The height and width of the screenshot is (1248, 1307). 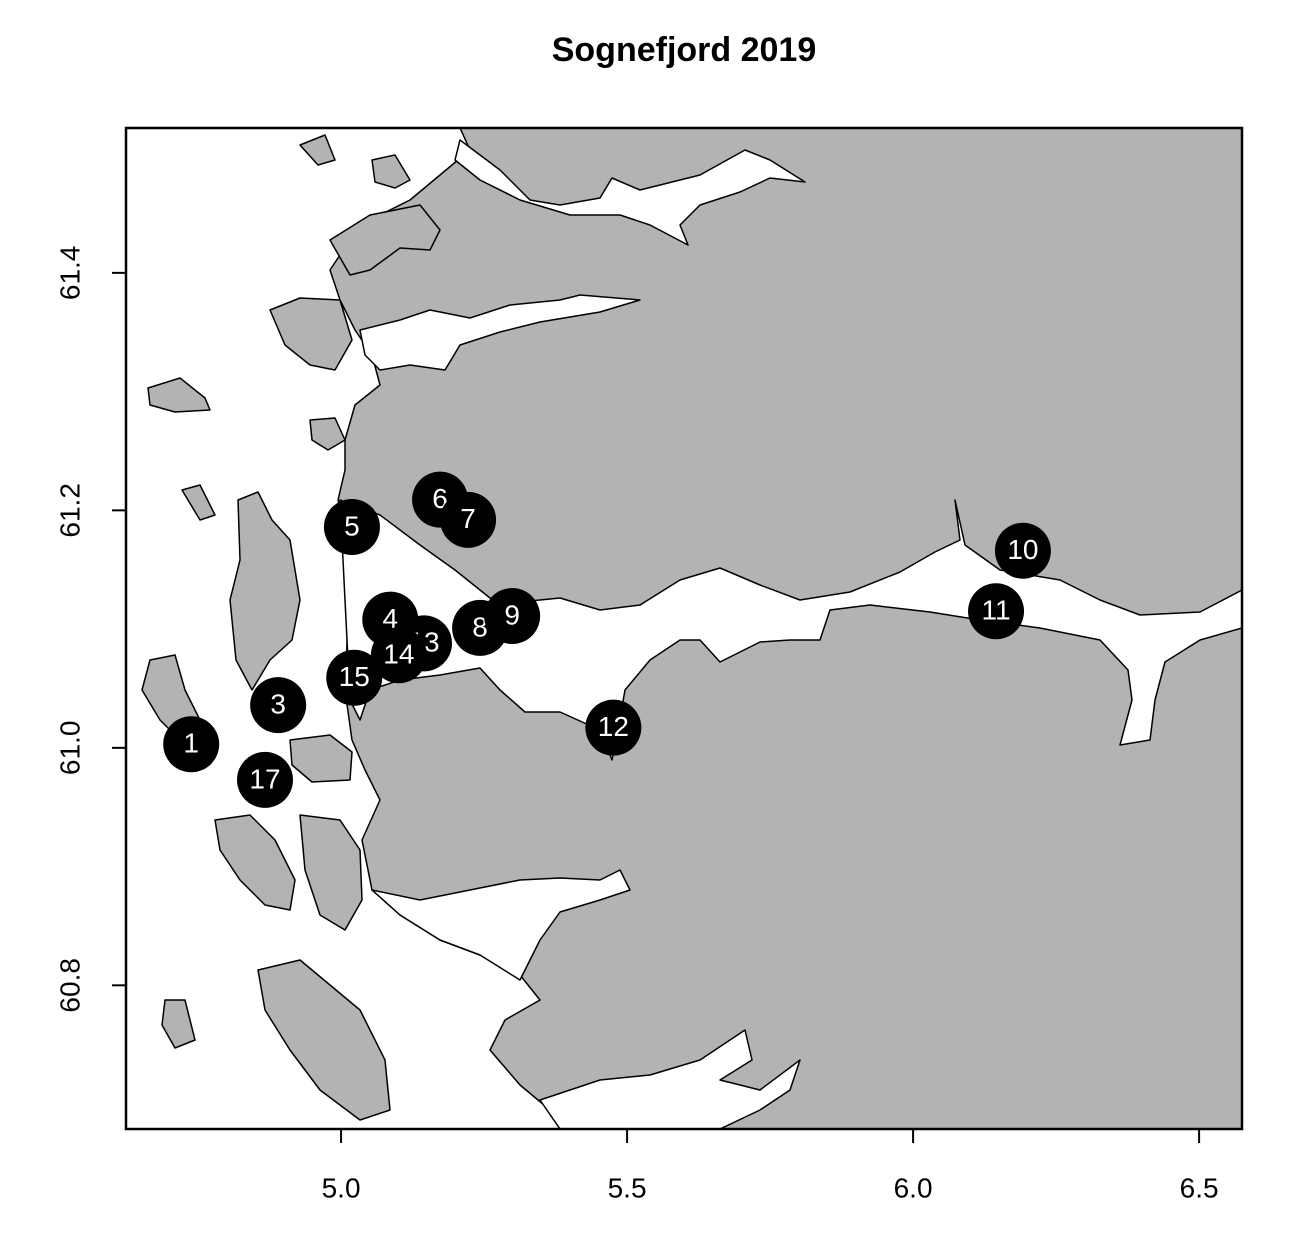 What do you see at coordinates (69, 748) in the screenshot?
I see `y-tick-label: 61.0` at bounding box center [69, 748].